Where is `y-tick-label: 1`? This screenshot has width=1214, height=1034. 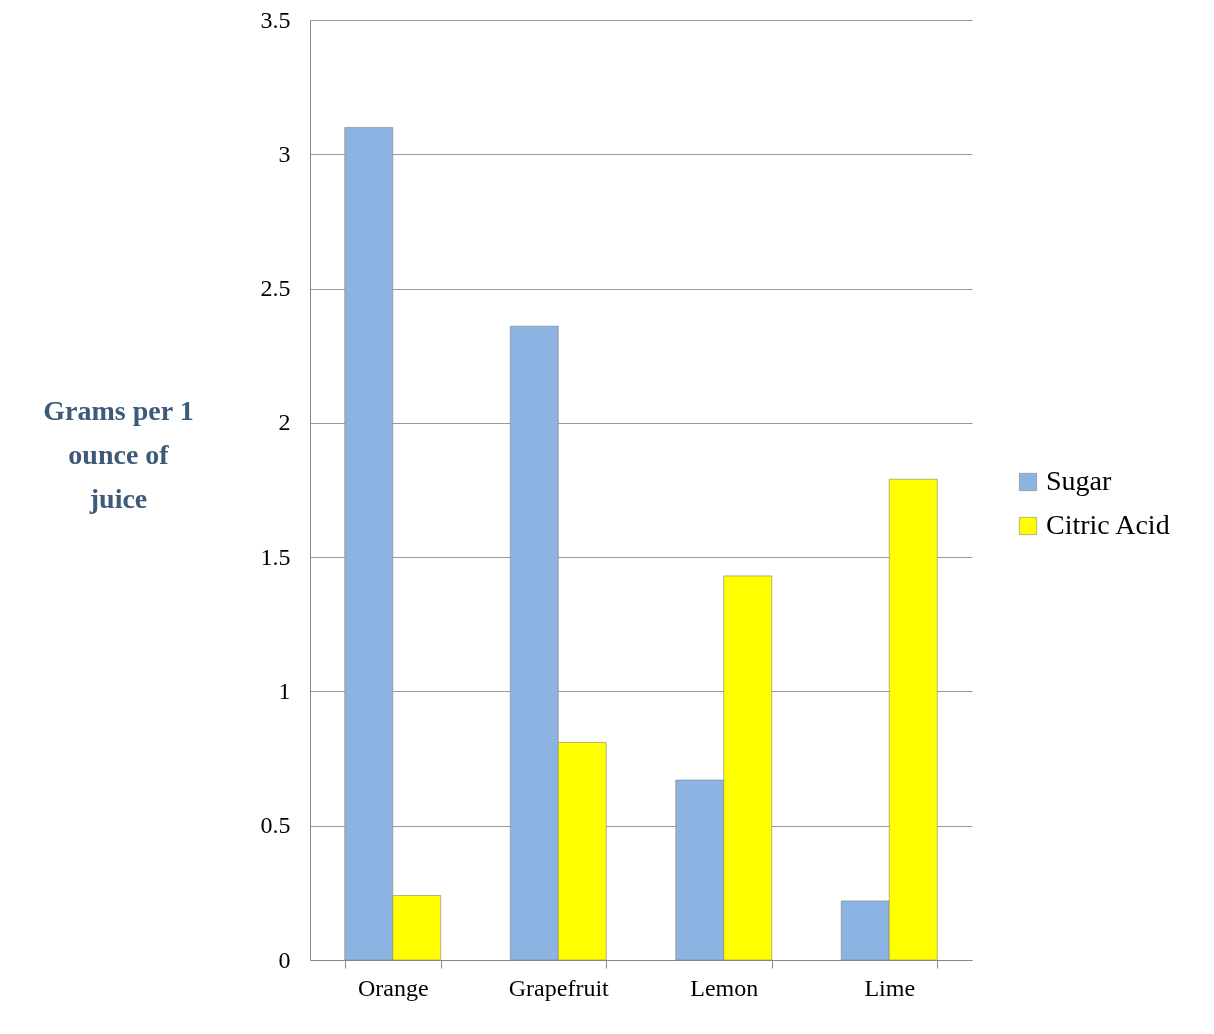
y-tick-label: 1 is located at coordinates (284, 690).